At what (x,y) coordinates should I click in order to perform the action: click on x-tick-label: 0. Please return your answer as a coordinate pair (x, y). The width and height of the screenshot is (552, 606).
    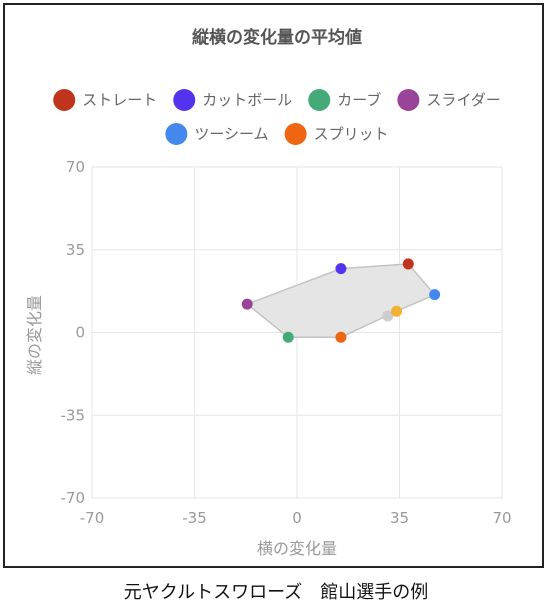
    Looking at the image, I should click on (297, 518).